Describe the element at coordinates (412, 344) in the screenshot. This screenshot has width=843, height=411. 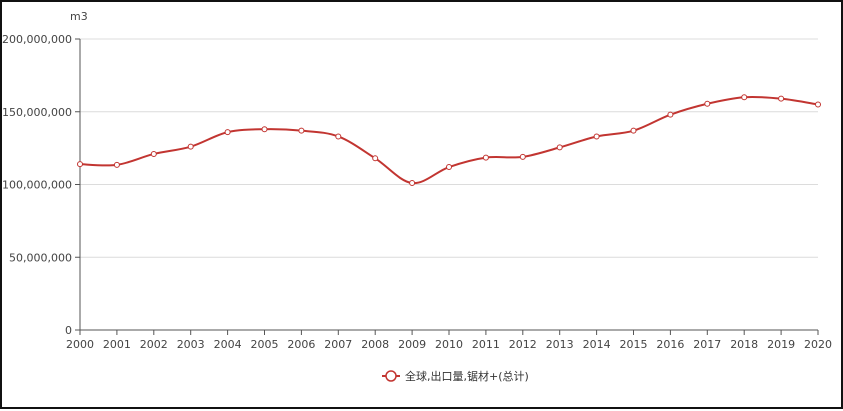
I see `x-tick-label: 2009` at that location.